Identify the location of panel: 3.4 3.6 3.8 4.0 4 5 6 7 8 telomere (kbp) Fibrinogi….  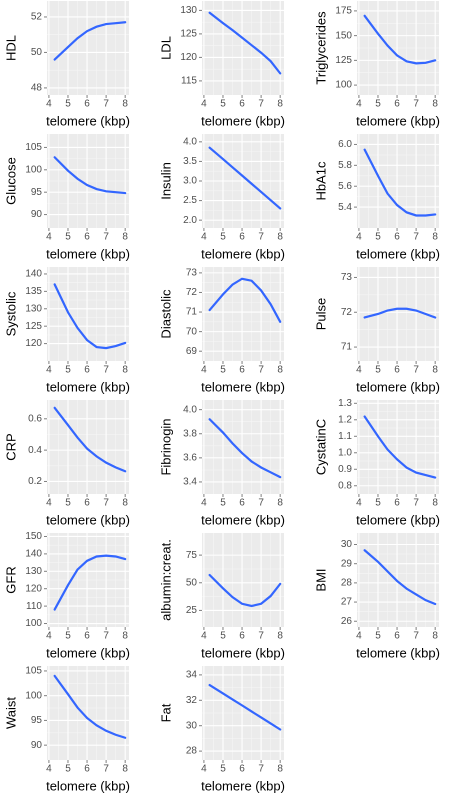
(221, 463).